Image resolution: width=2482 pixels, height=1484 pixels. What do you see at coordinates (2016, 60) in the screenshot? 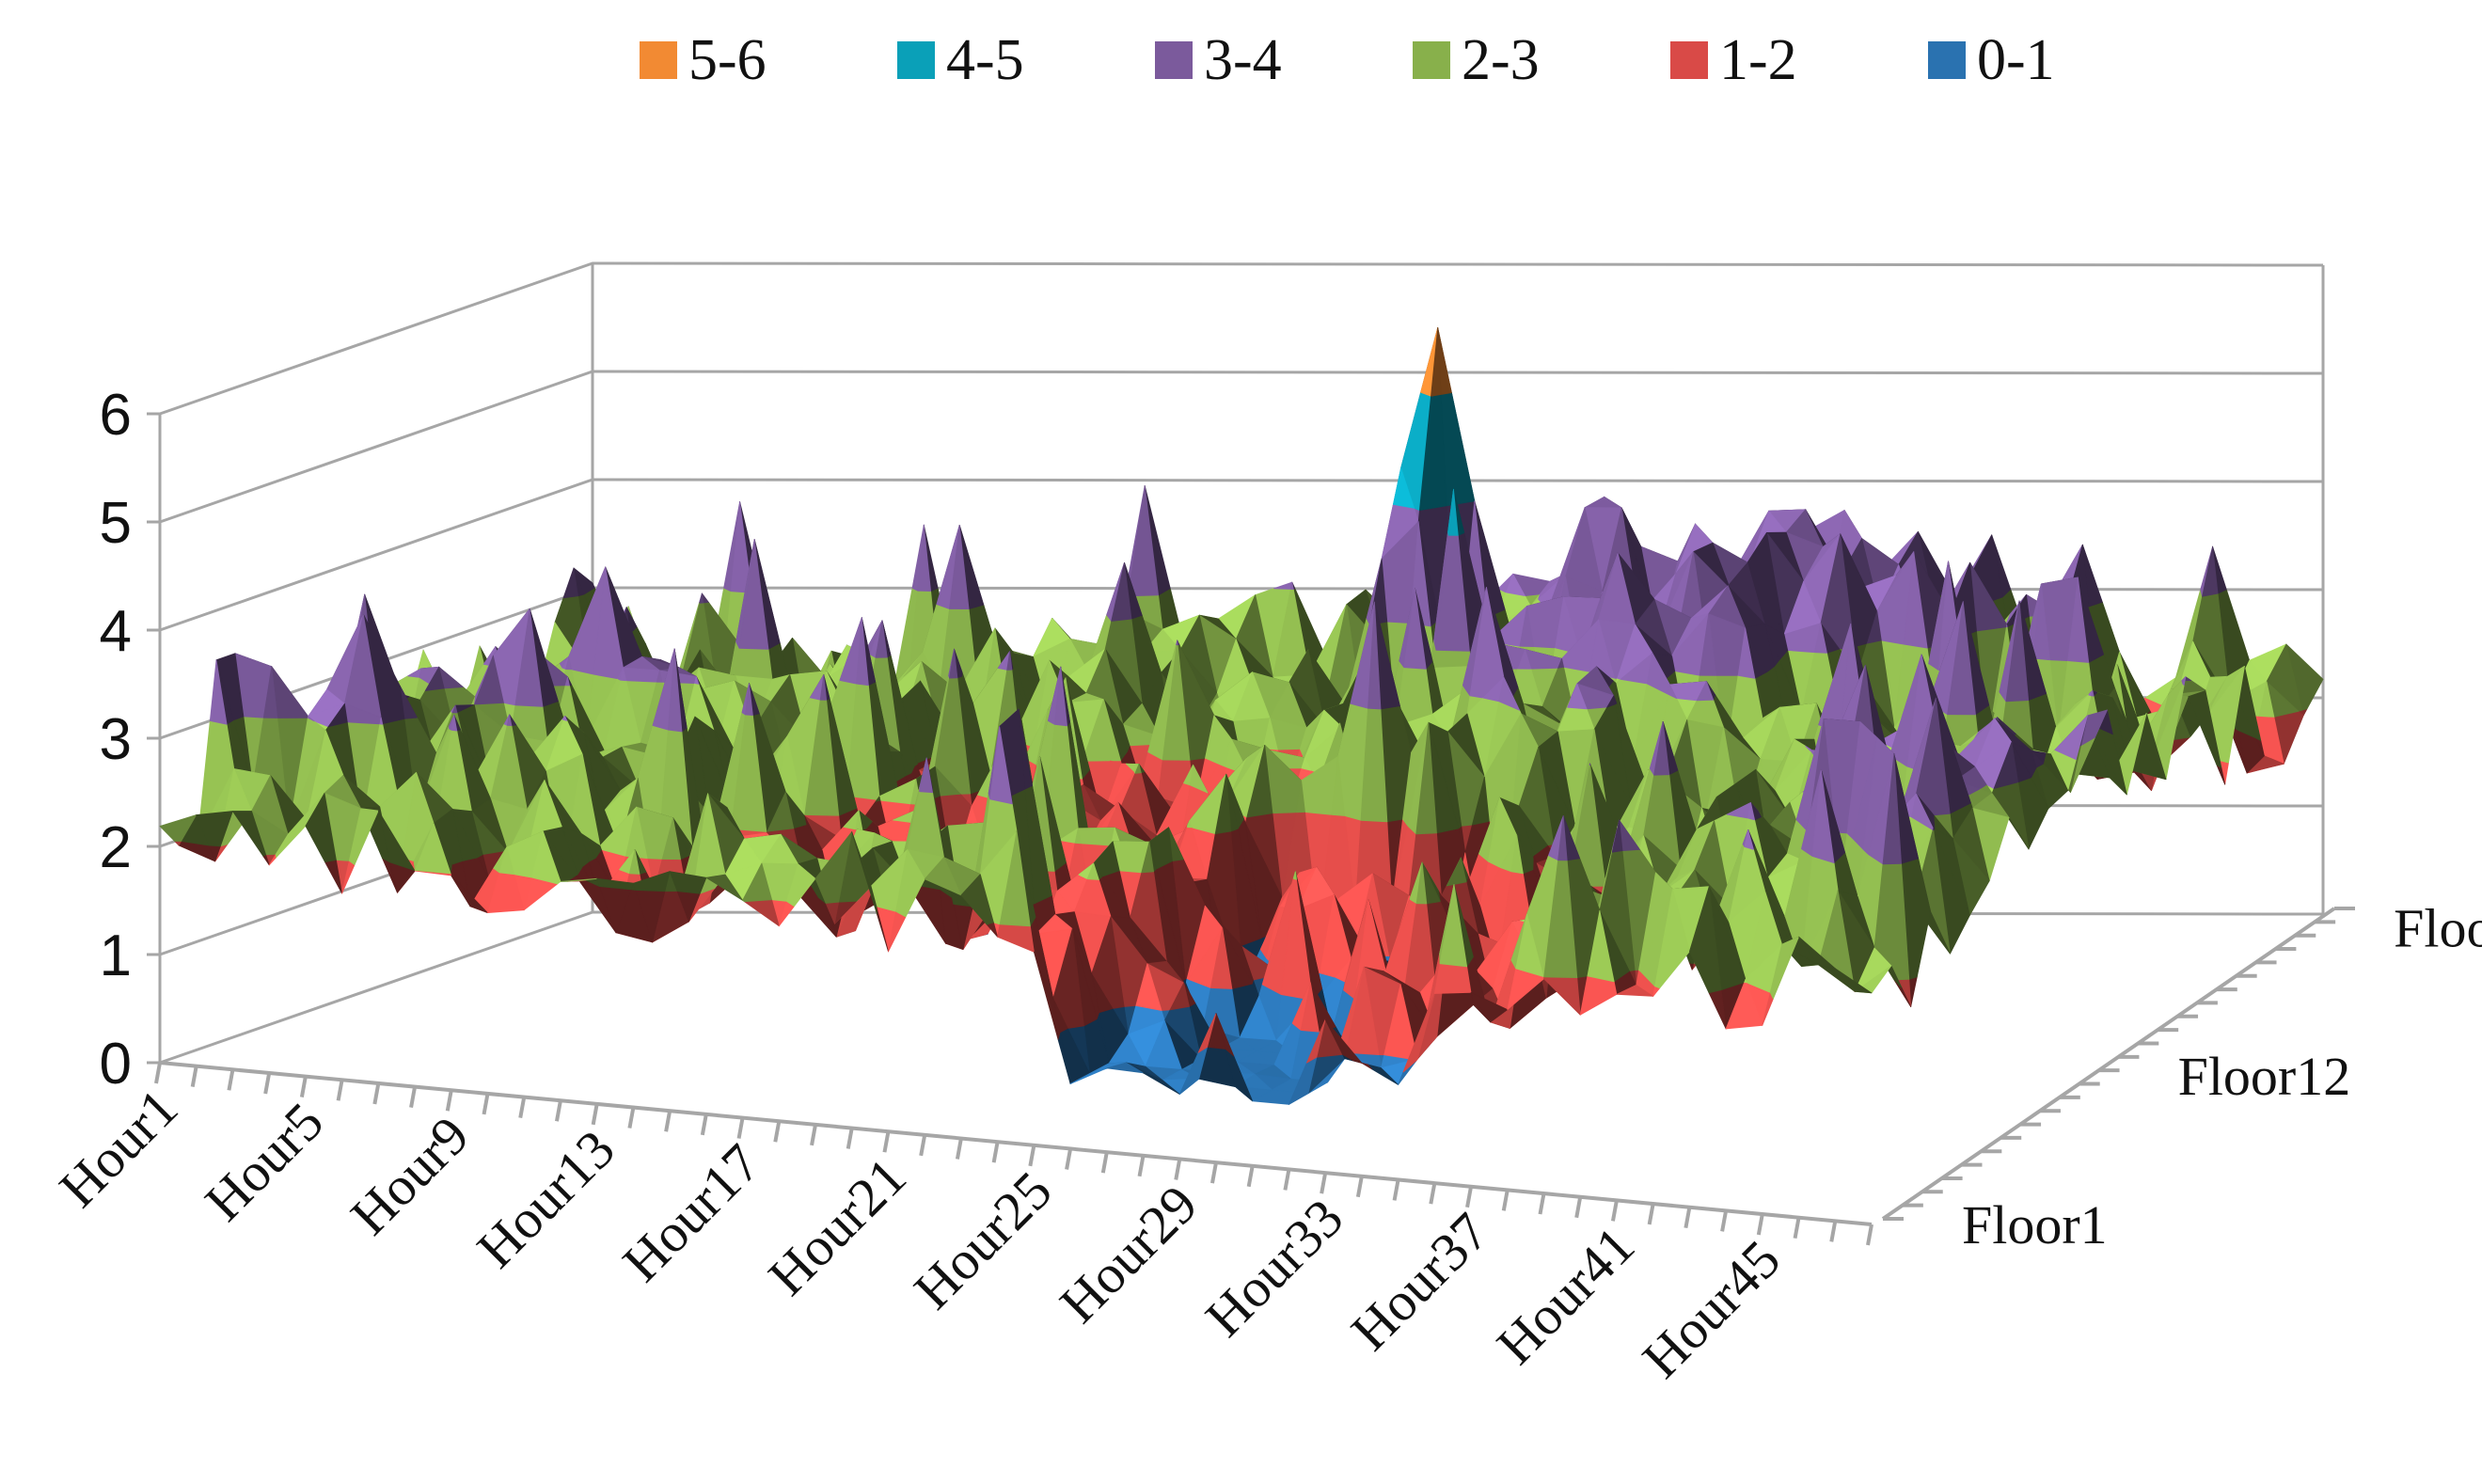
I see `legend-label: 0-1` at bounding box center [2016, 60].